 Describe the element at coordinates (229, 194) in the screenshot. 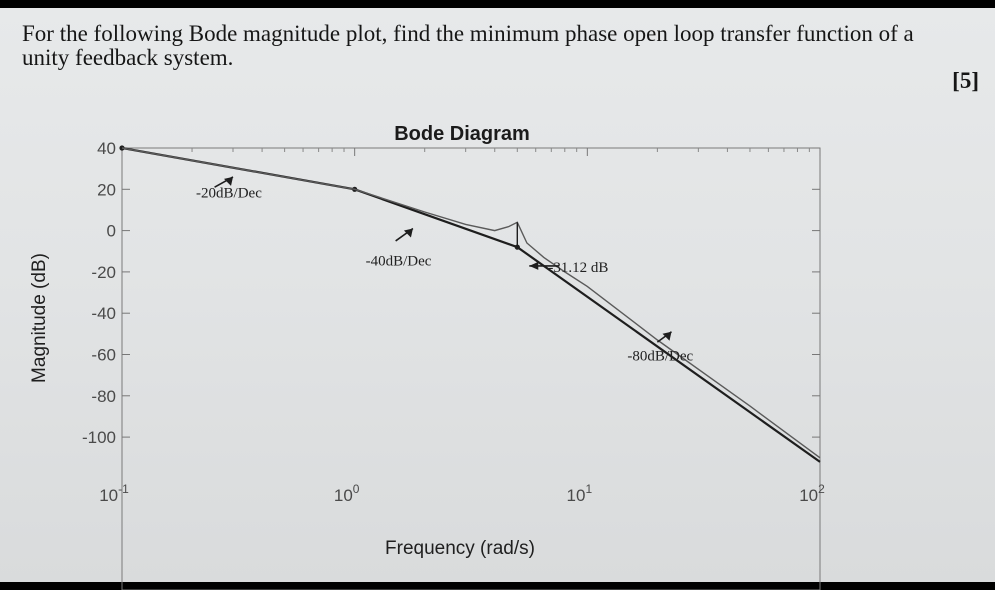

I see `annotation-label: -20dB/Dec` at that location.